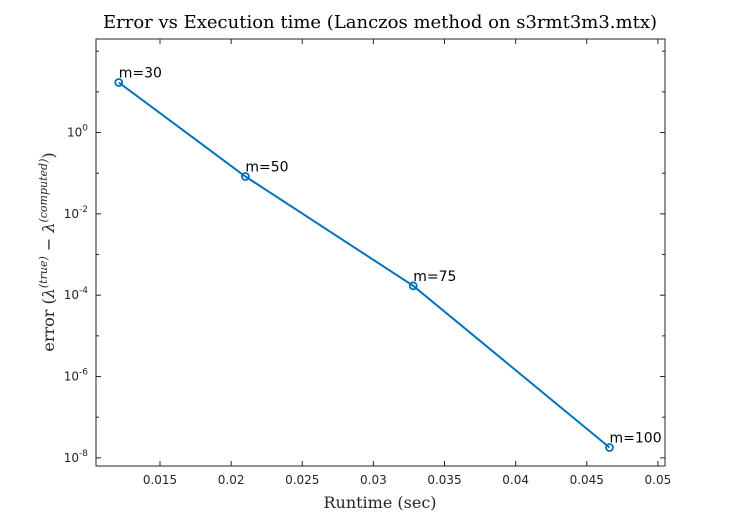 This screenshot has height=523, width=735. What do you see at coordinates (379, 502) in the screenshot?
I see `x-axis-label: Runtime (sec)` at bounding box center [379, 502].